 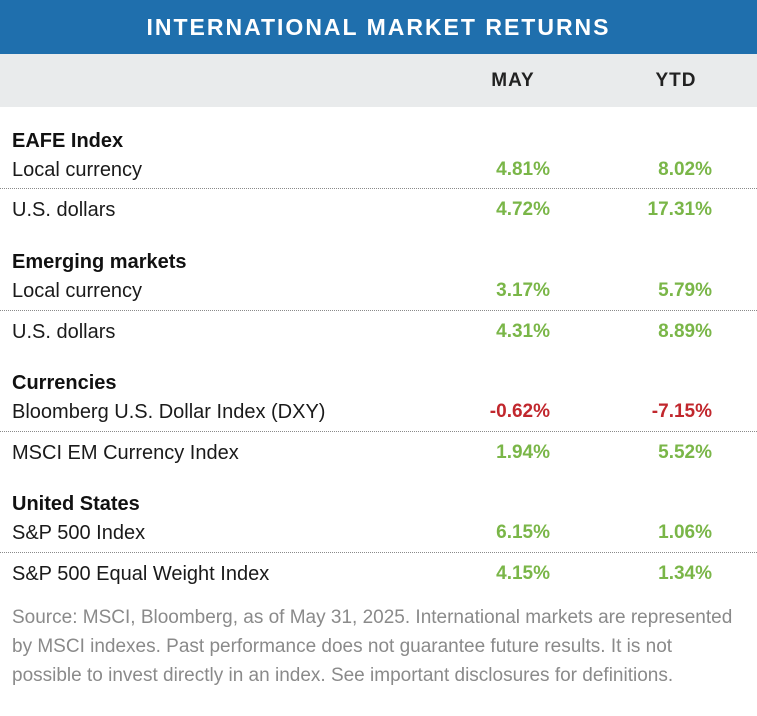 What do you see at coordinates (378, 80) in the screenshot?
I see `column-header-row: MAY YTD` at bounding box center [378, 80].